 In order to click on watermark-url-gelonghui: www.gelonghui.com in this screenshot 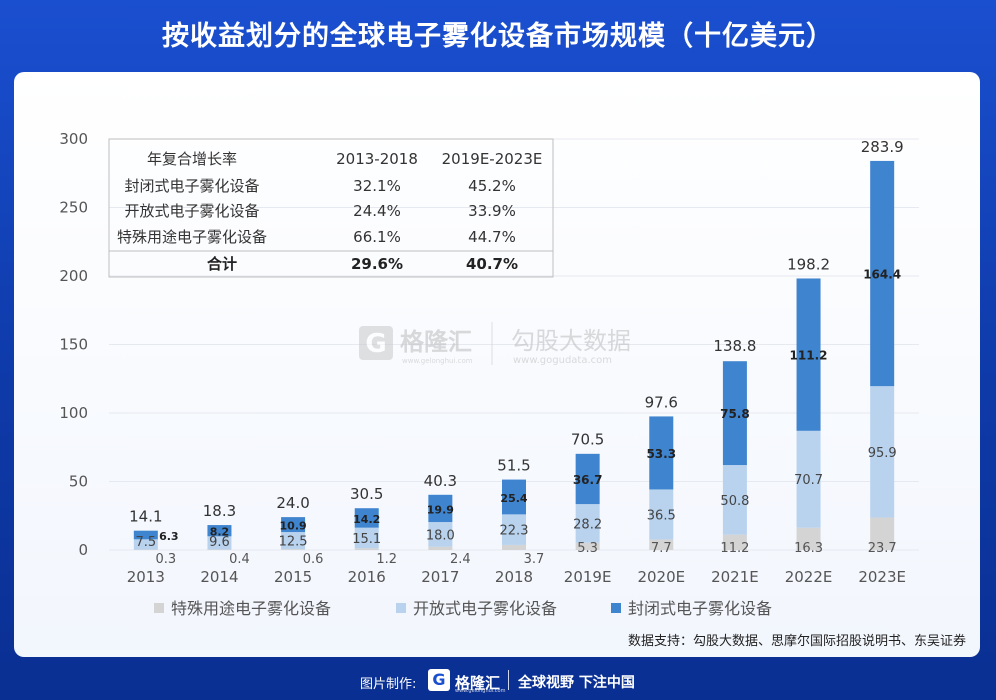, I will do `click(437, 361)`.